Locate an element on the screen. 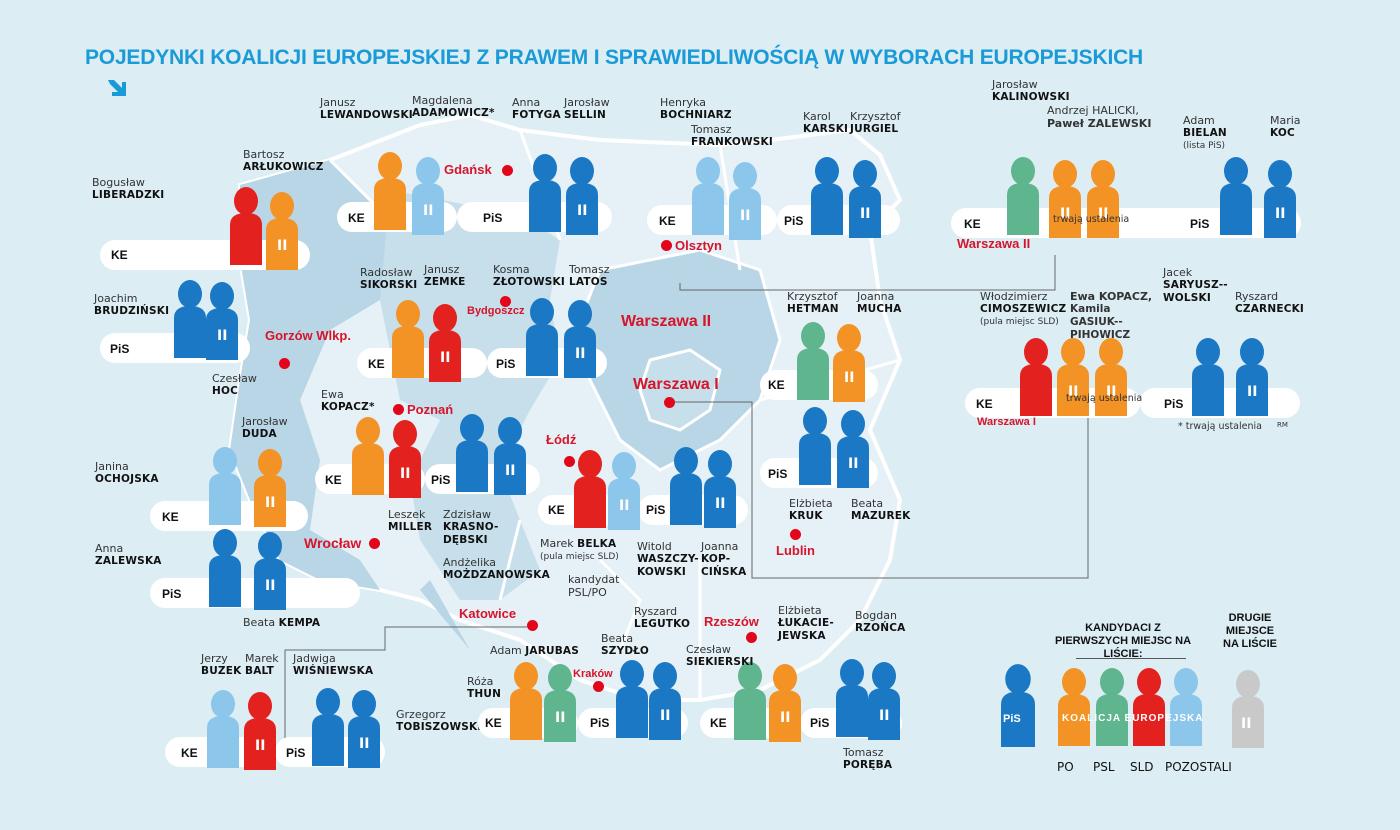  city-label: Katowice is located at coordinates (488, 613).